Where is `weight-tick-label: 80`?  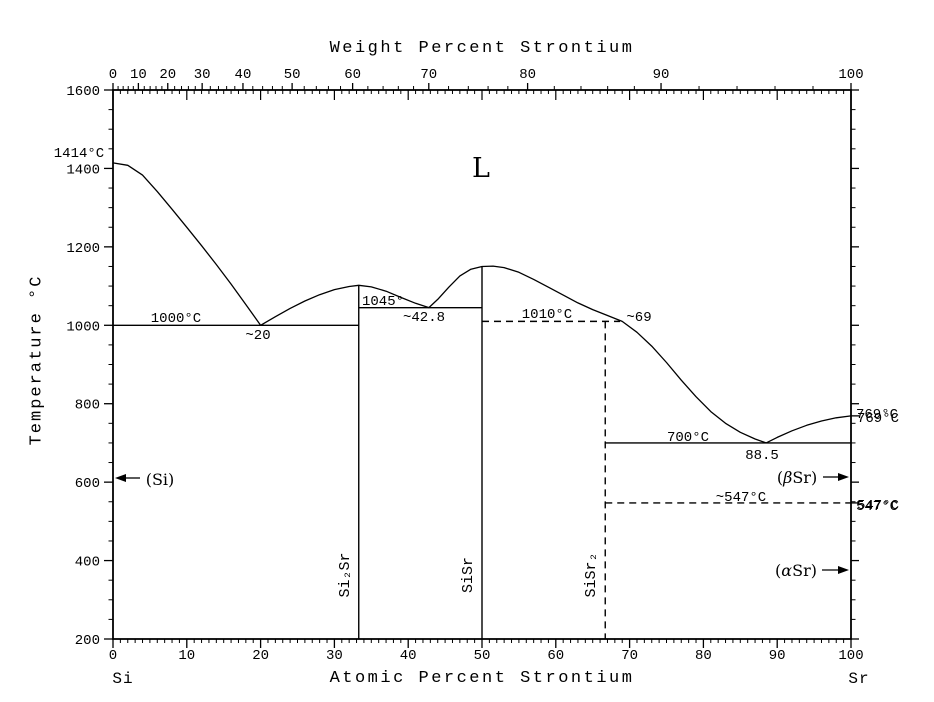 weight-tick-label: 80 is located at coordinates (527, 75).